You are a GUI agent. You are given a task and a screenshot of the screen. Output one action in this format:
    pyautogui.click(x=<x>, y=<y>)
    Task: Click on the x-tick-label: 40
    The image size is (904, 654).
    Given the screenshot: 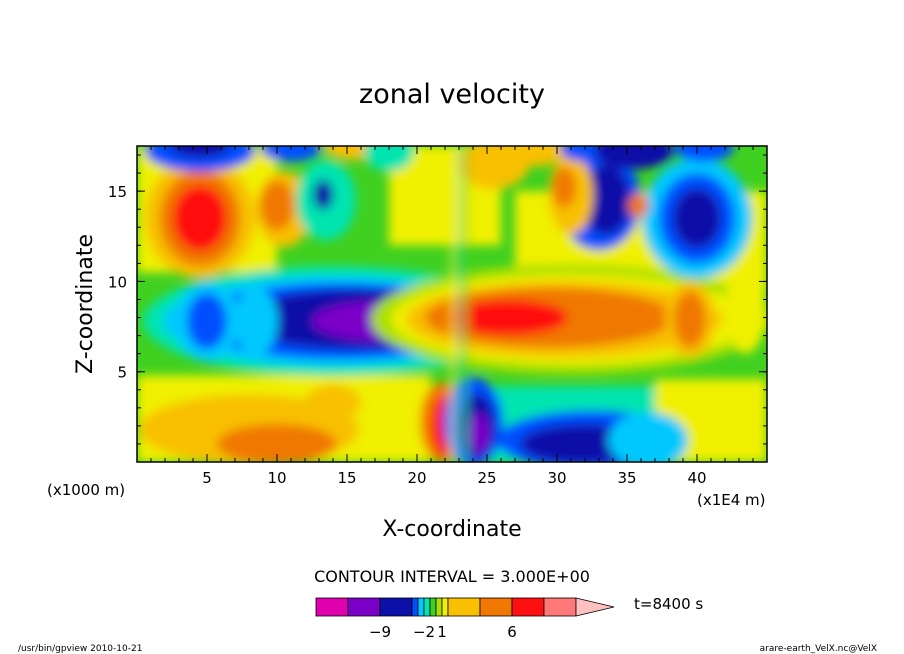 What is the action you would take?
    pyautogui.click(x=696, y=478)
    